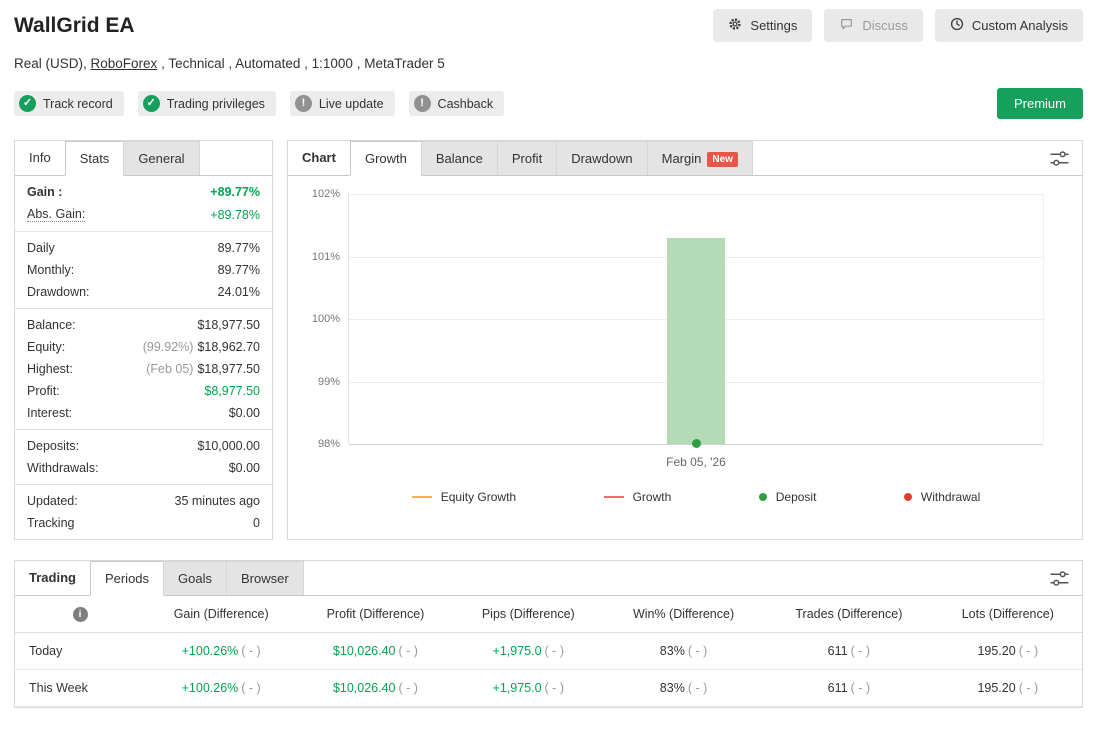  What do you see at coordinates (652, 497) in the screenshot?
I see `legend-label: Growth` at bounding box center [652, 497].